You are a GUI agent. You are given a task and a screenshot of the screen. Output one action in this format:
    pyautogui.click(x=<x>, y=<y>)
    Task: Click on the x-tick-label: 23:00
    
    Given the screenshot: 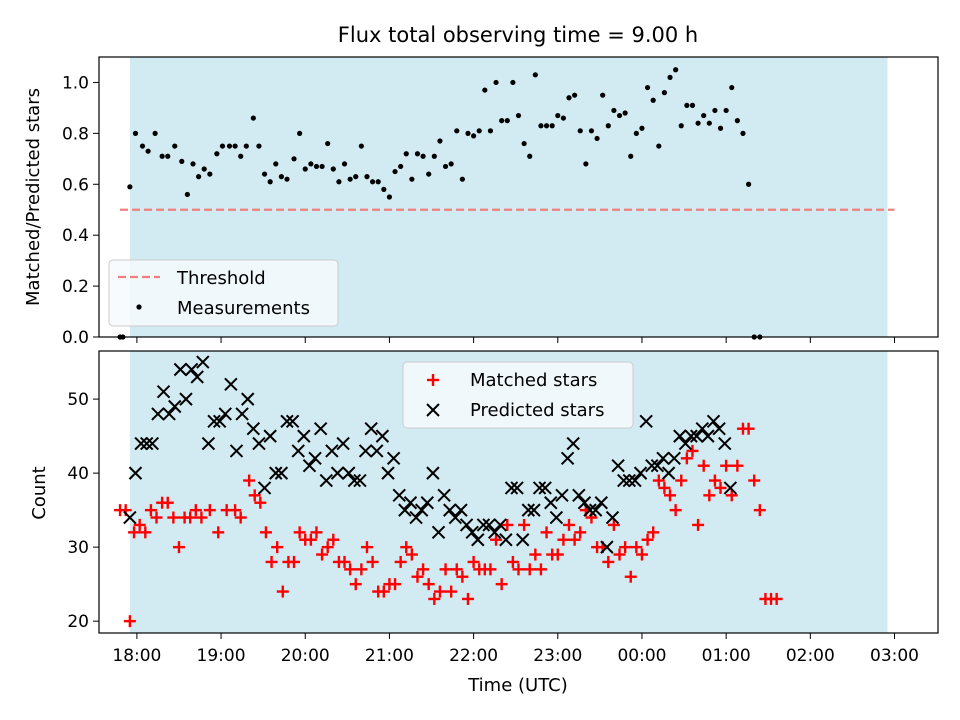 What is the action you would take?
    pyautogui.click(x=557, y=656)
    